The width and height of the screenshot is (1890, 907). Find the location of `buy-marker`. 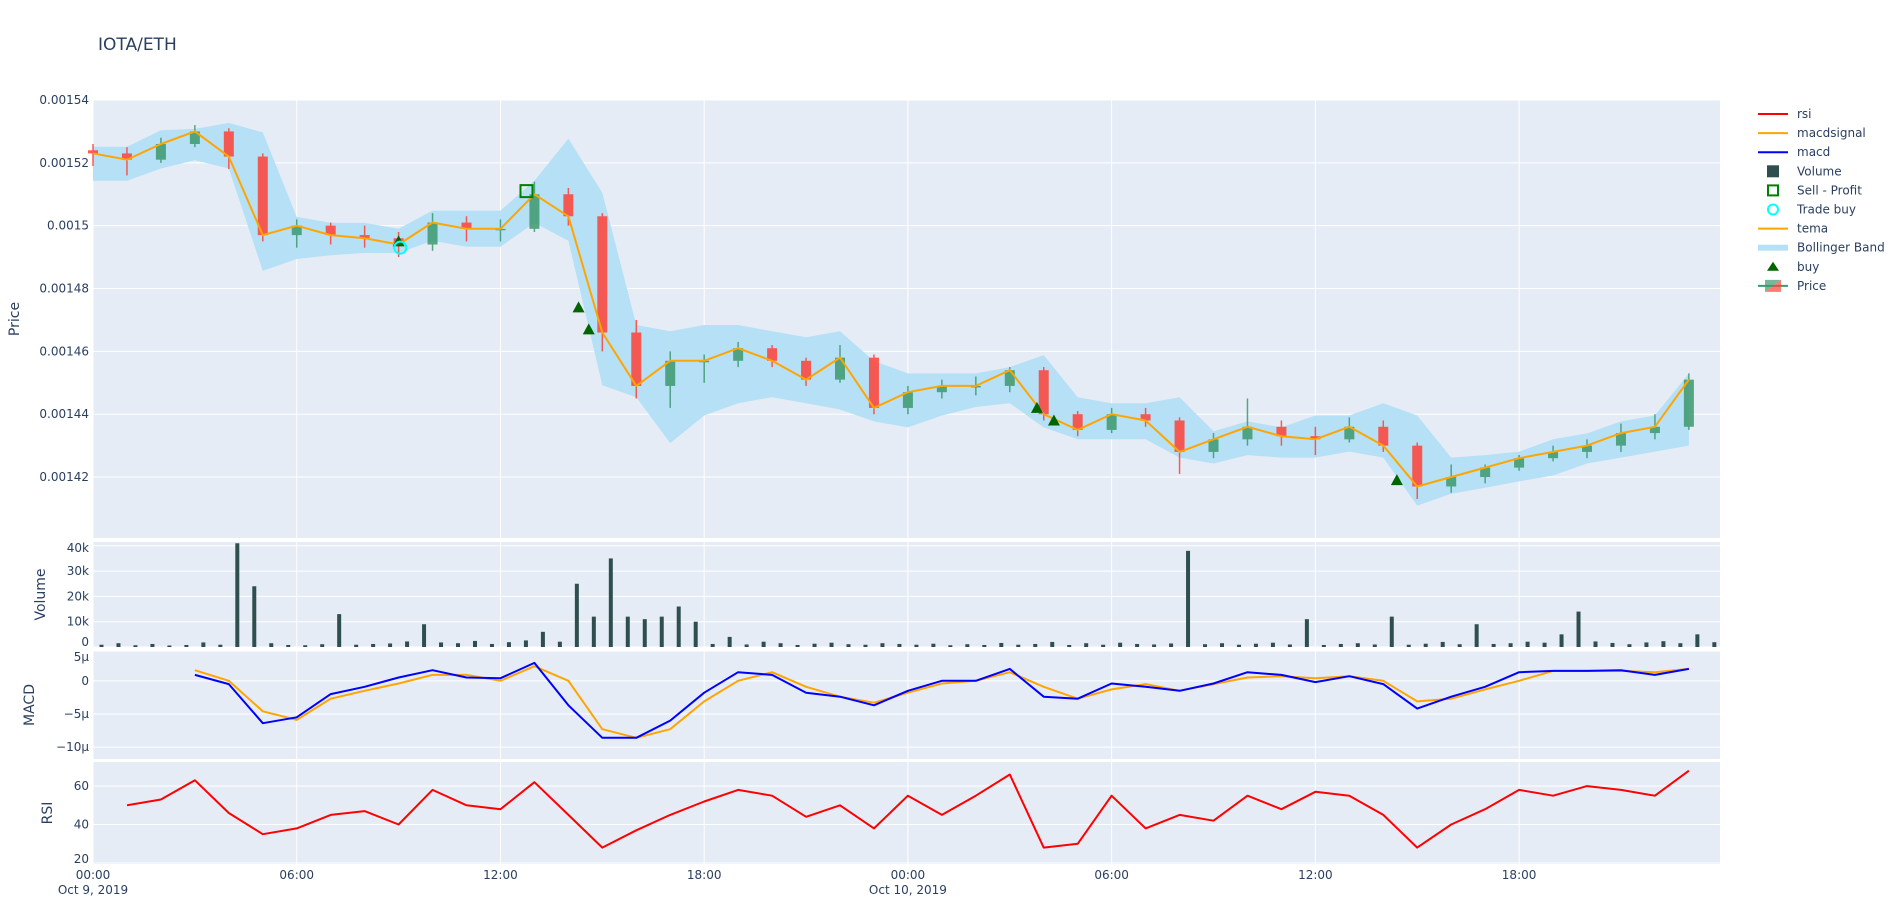

buy-marker is located at coordinates (578, 307).